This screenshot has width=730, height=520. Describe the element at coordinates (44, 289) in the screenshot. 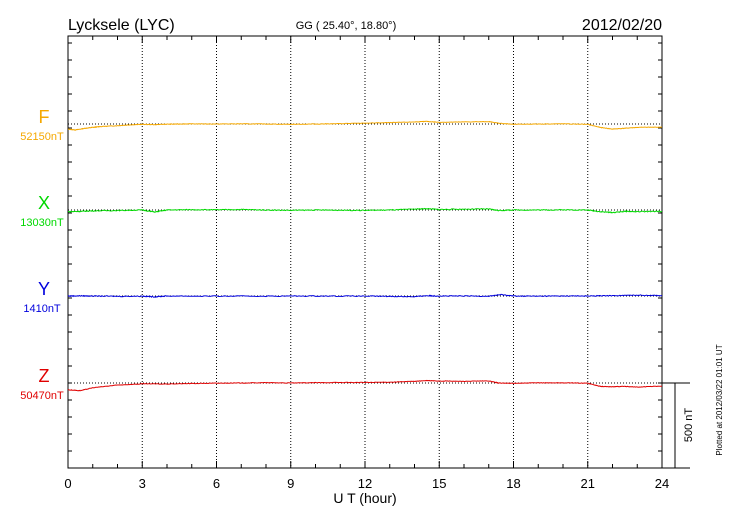

I see `series-name-y: Y` at that location.